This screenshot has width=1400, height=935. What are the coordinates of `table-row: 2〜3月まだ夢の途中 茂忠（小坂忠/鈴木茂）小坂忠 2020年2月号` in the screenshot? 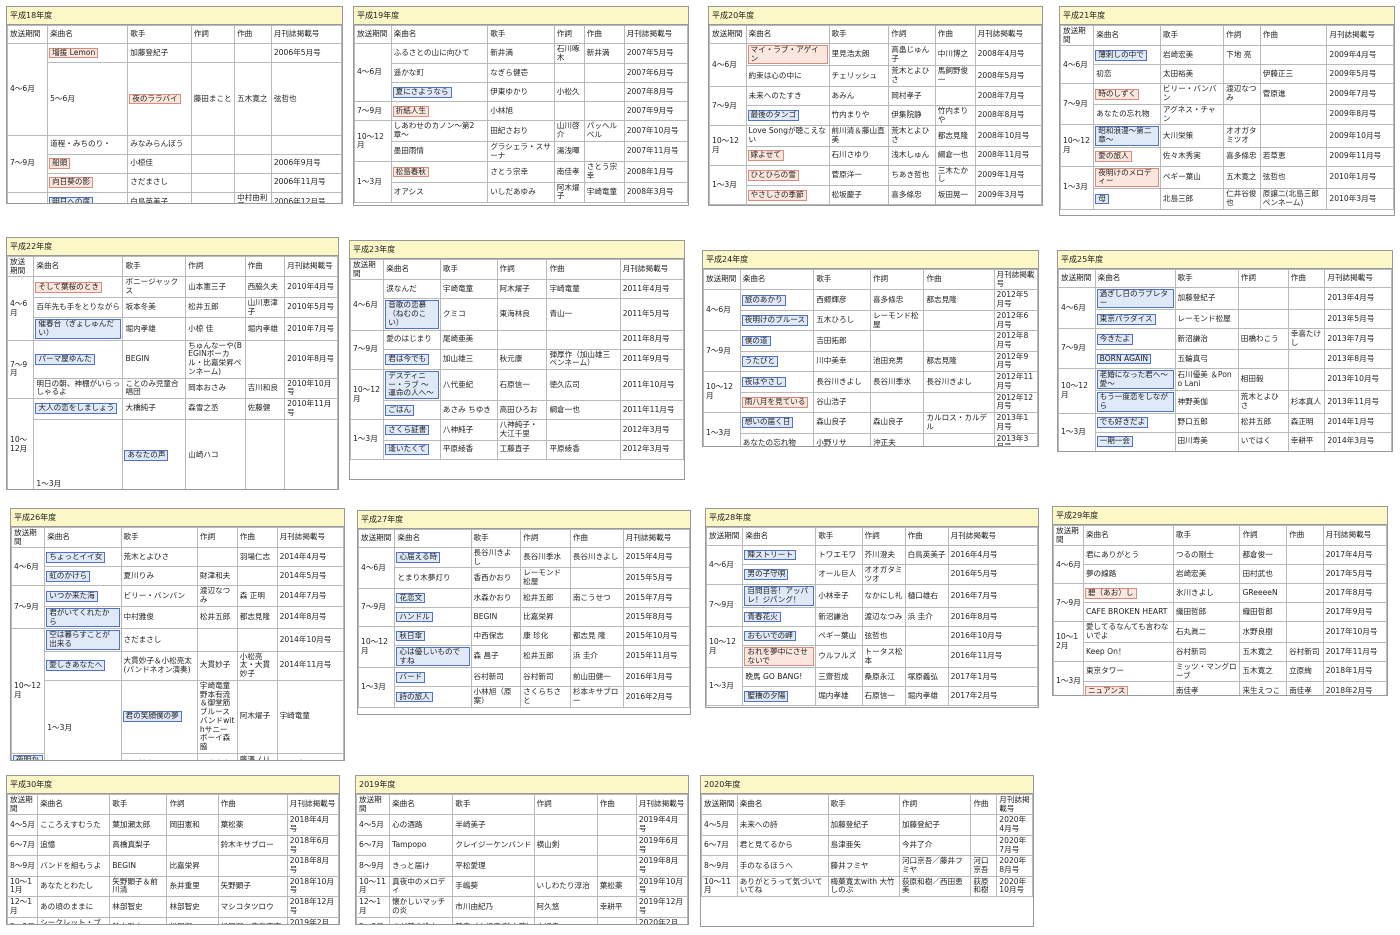 It's located at (522, 920).